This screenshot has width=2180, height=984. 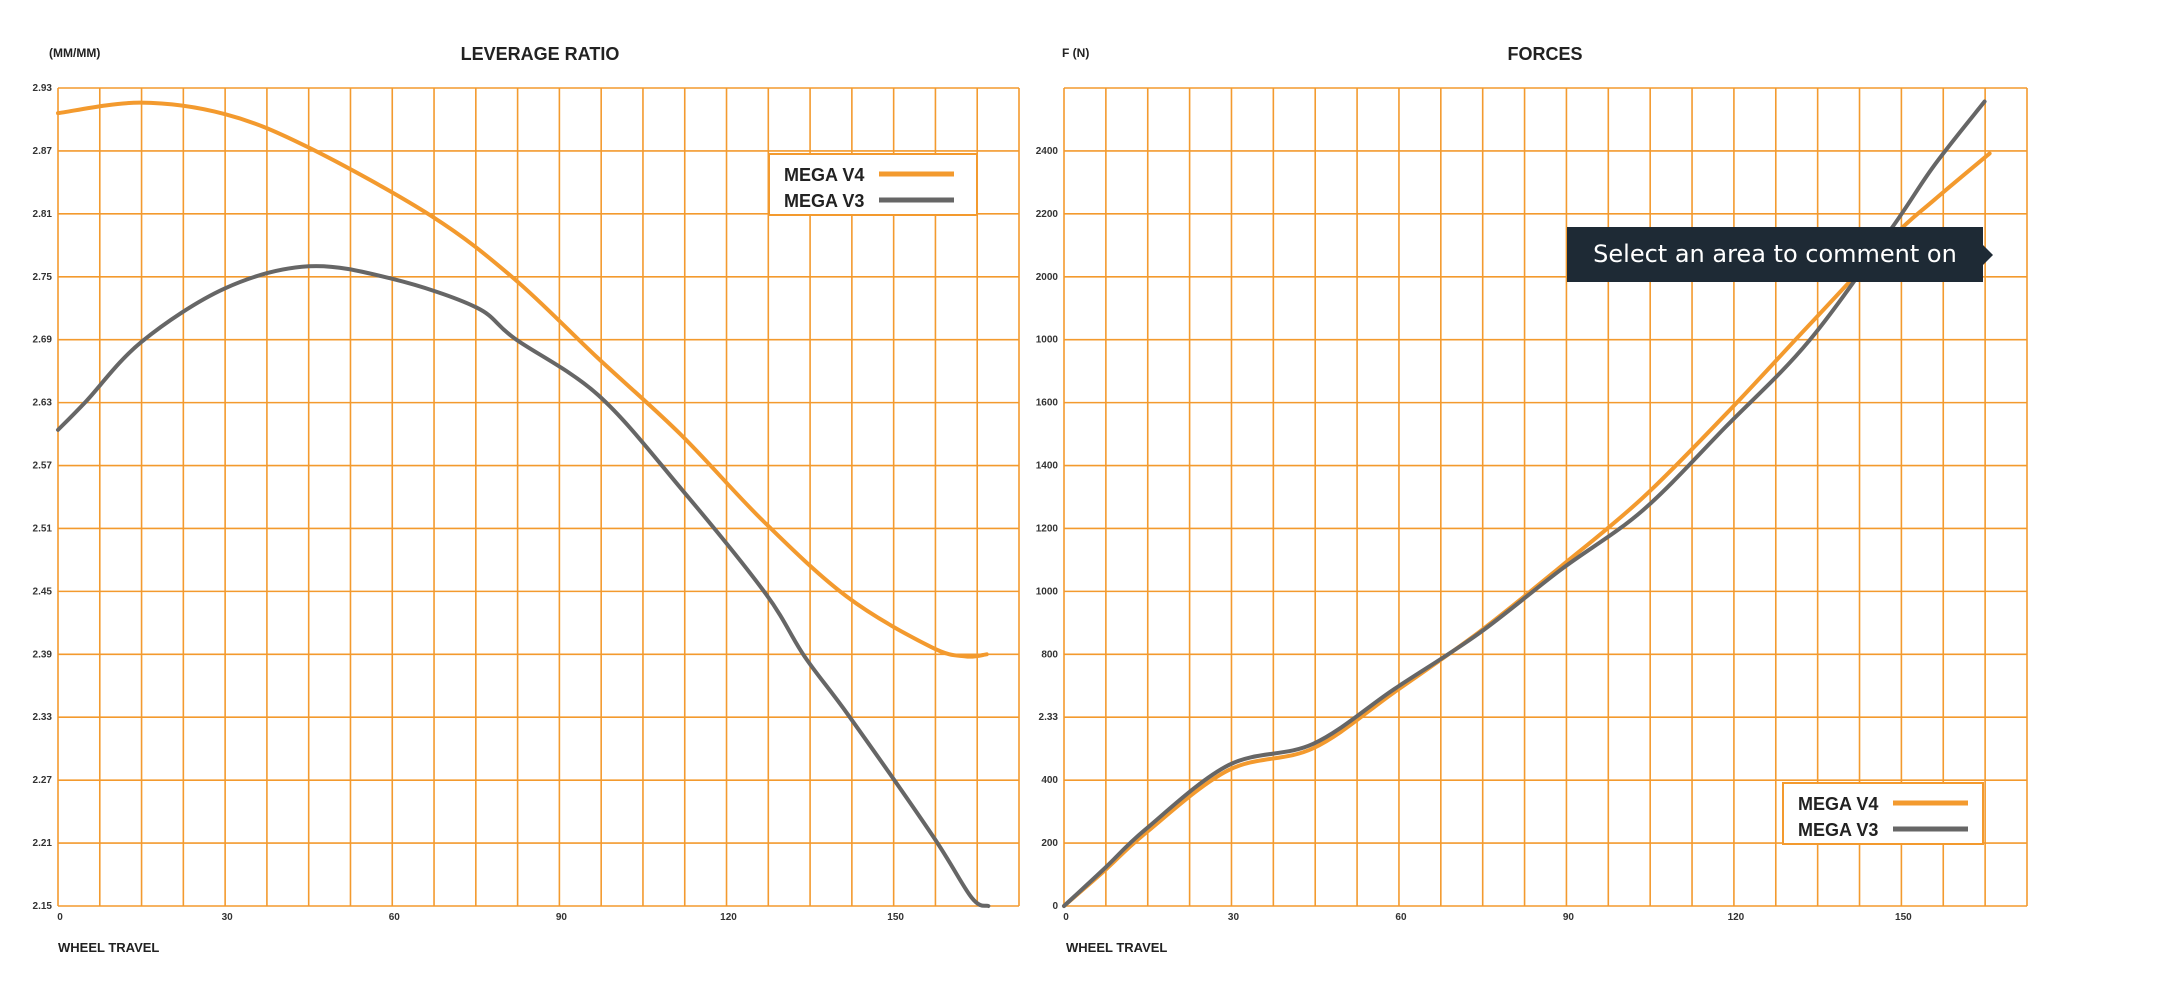 What do you see at coordinates (43, 528) in the screenshot?
I see `y-tick-label: 2.51` at bounding box center [43, 528].